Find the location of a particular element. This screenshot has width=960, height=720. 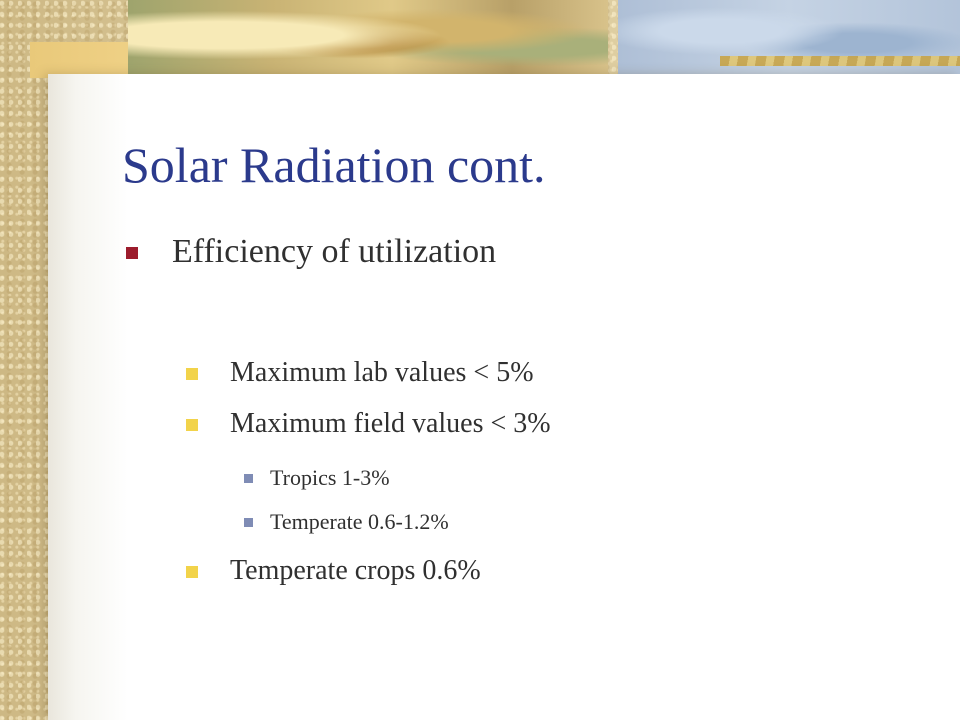

bullet-item: Temperate 0.6-1.2% is located at coordinates (346, 522).